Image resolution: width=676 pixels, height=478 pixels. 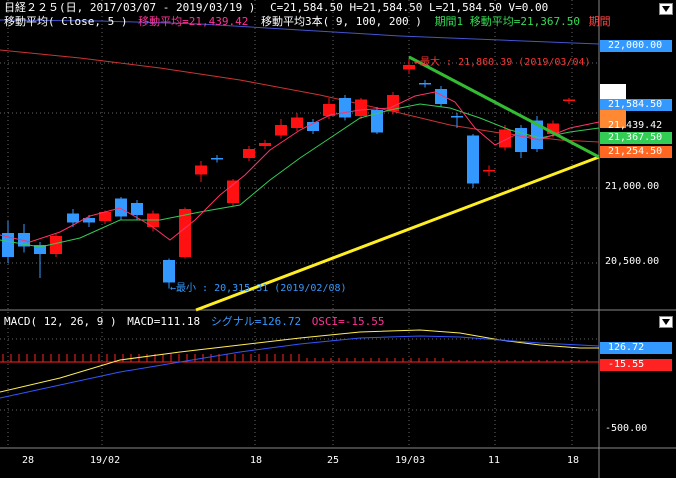 What do you see at coordinates (504, 107) in the screenshot?
I see `trend-line-down` at bounding box center [504, 107].